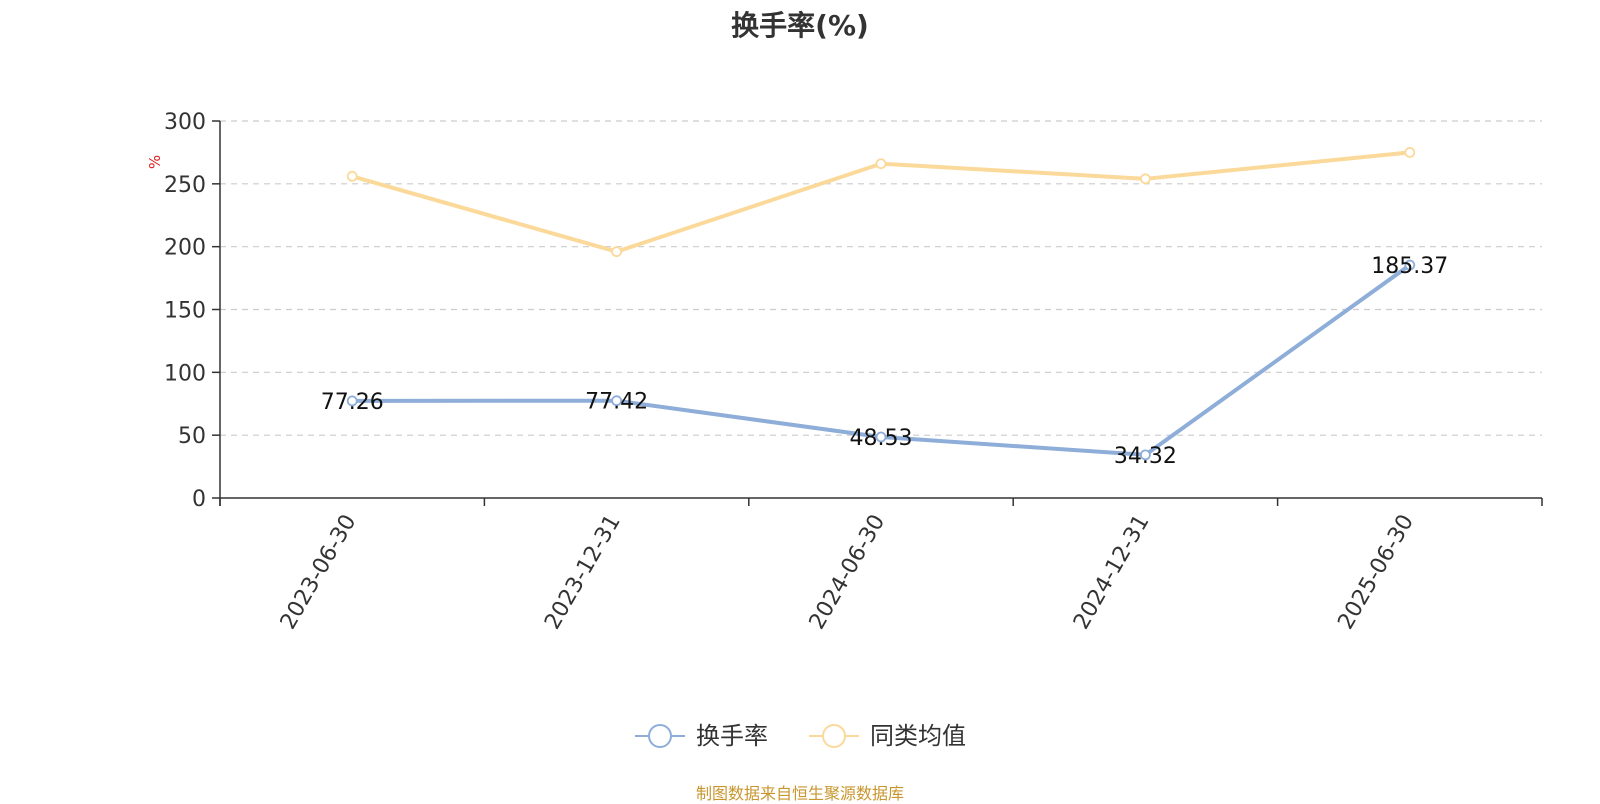 Image resolution: width=1600 pixels, height=804 pixels. I want to click on legend: 换手率 同类均值, so click(800, 736).